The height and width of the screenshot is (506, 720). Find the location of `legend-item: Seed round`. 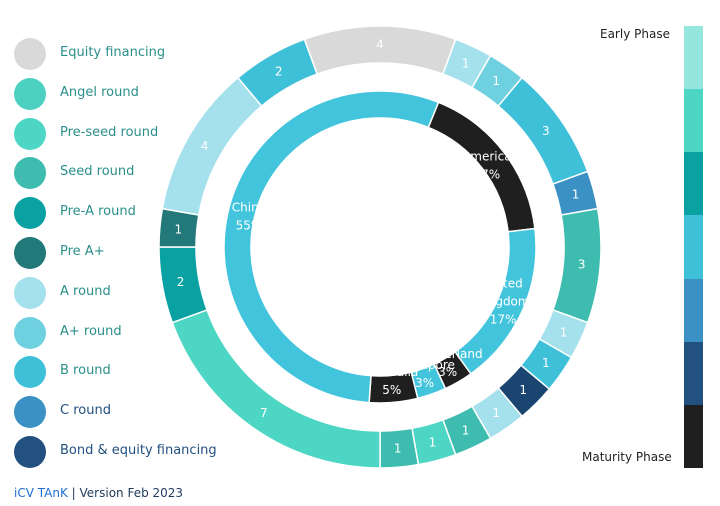

legend-item: Seed round is located at coordinates (129, 173).